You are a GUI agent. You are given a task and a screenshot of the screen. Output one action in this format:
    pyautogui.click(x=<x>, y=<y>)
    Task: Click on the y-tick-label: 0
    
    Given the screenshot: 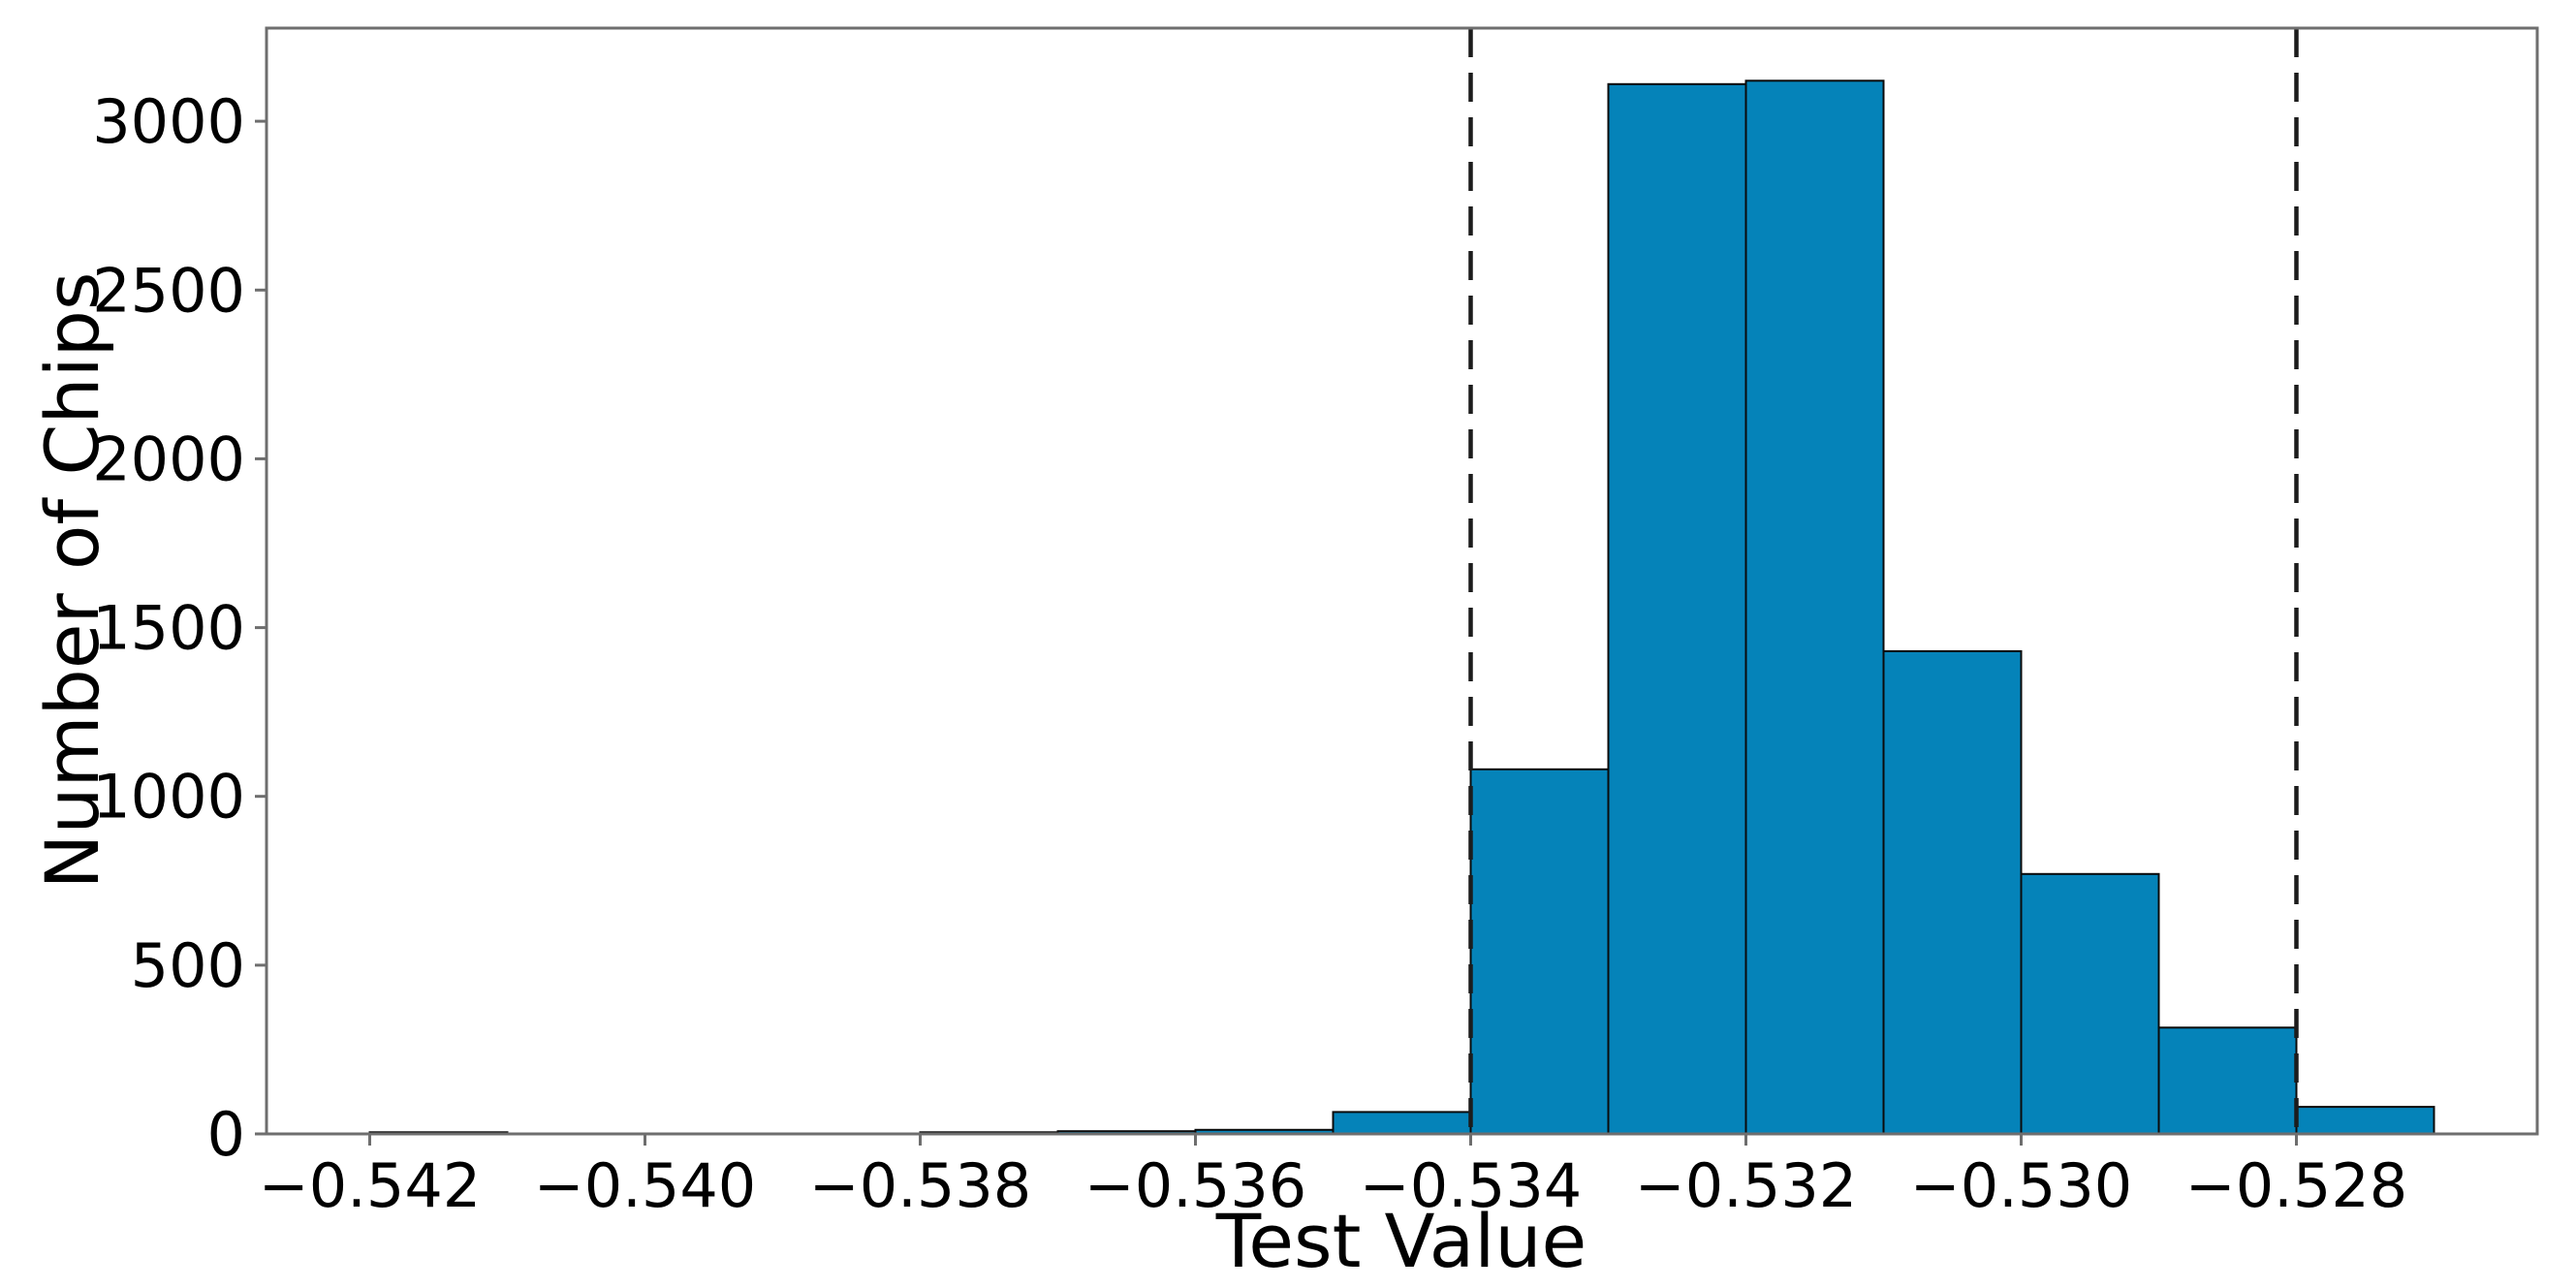 What is the action you would take?
    pyautogui.click(x=226, y=1134)
    